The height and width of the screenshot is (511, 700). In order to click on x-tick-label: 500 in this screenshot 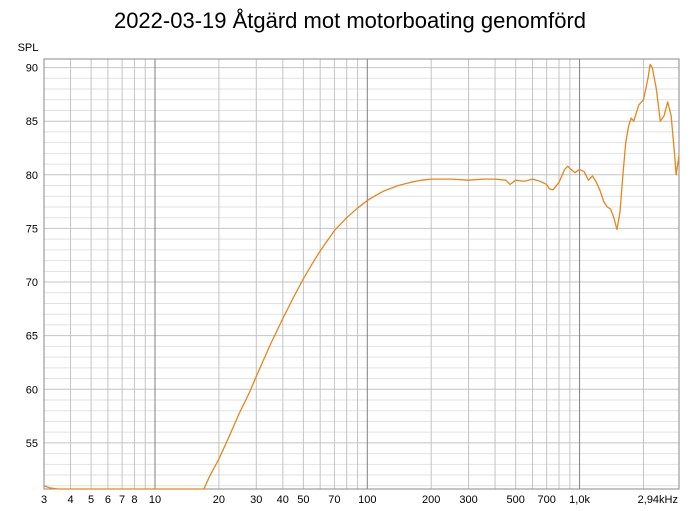, I will do `click(515, 500)`.